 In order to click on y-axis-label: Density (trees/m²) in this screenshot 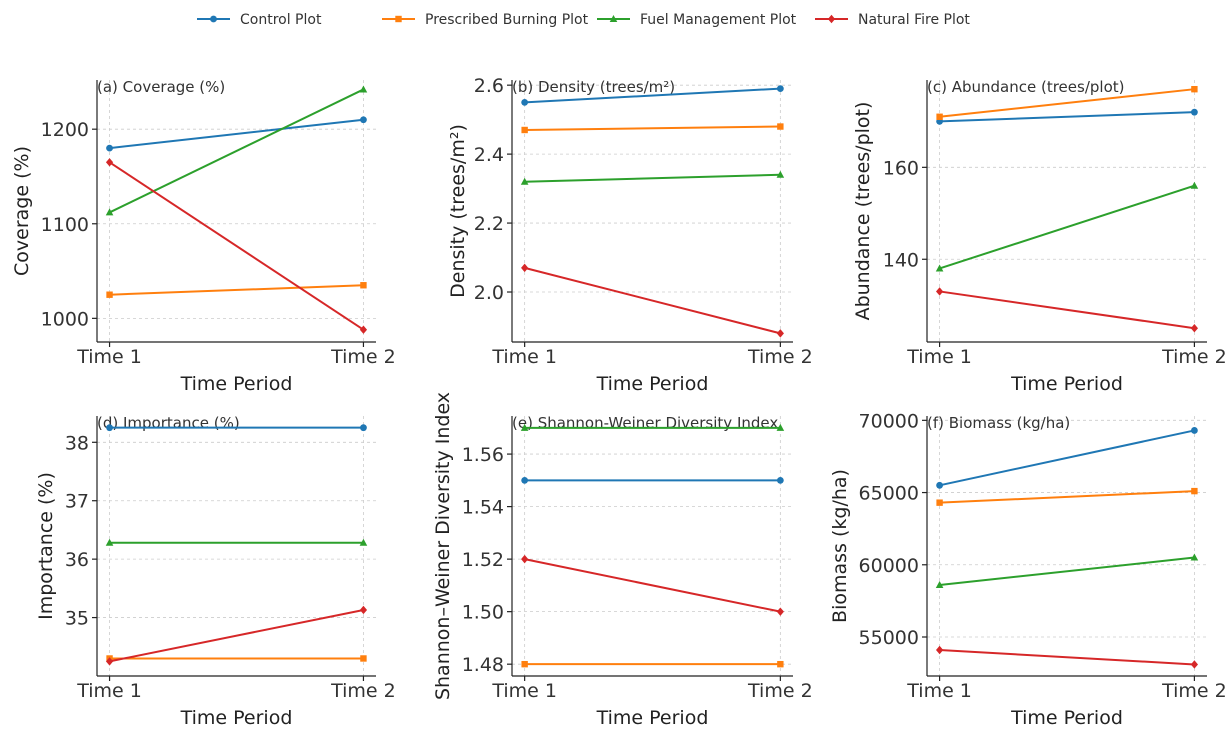, I will do `click(458, 211)`.